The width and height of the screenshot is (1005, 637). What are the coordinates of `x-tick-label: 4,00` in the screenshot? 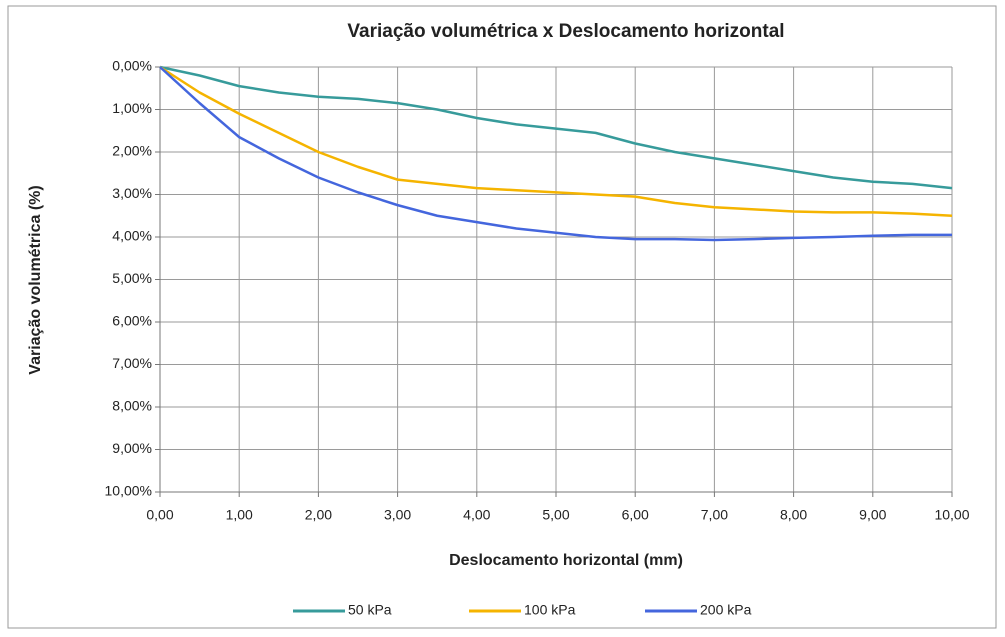 It's located at (476, 515).